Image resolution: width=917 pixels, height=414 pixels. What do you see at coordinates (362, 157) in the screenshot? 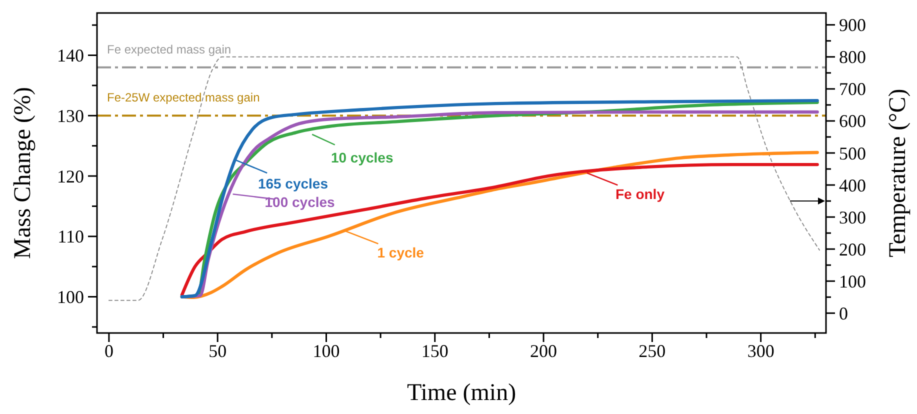
I see `annotation: 10 cycles` at bounding box center [362, 157].